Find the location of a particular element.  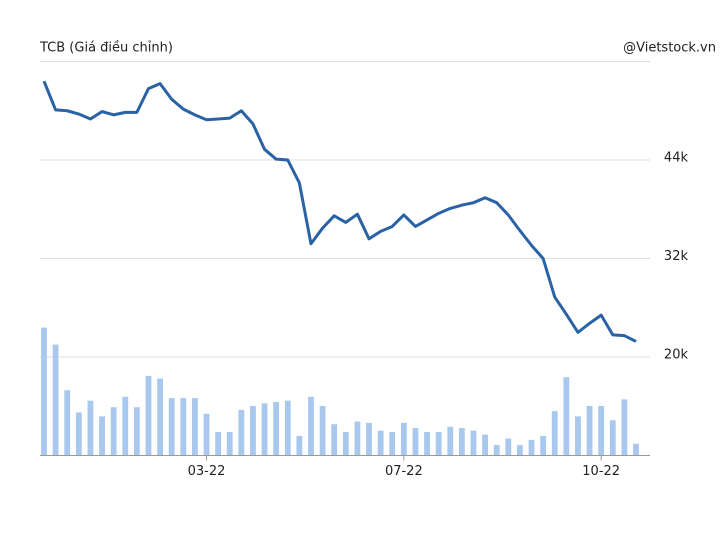

y-tick-label: 44k is located at coordinates (676, 158).